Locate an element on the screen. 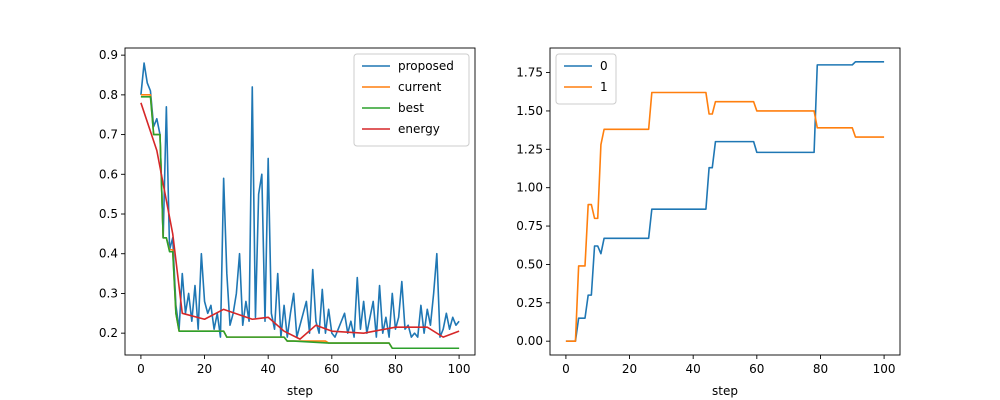 The height and width of the screenshot is (400, 1000). legend: 01 is located at coordinates (586, 79).